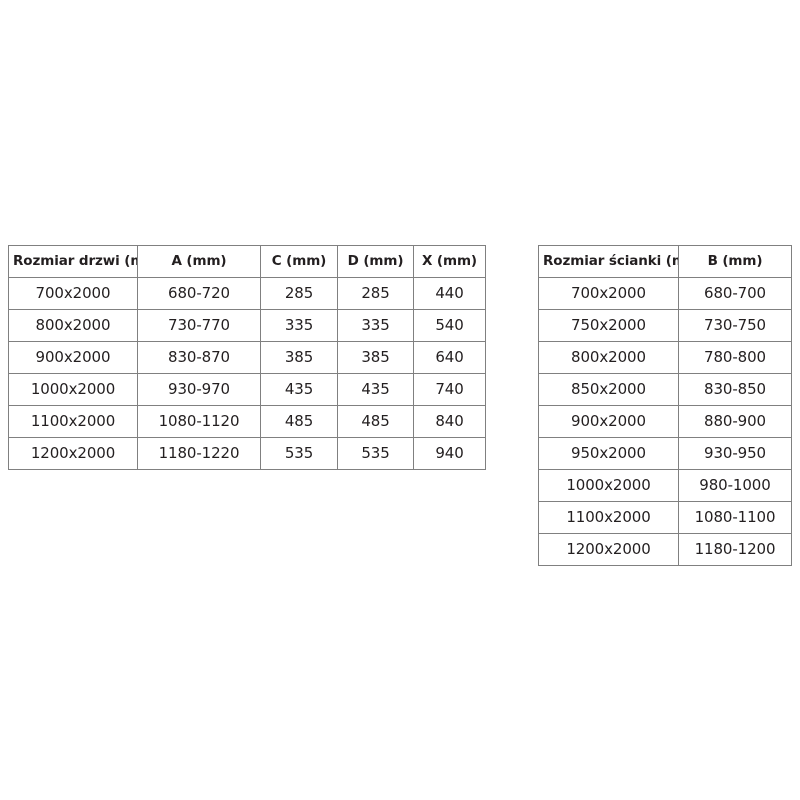 The image size is (800, 800). Describe the element at coordinates (299, 421) in the screenshot. I see `cell-c: 485` at that location.